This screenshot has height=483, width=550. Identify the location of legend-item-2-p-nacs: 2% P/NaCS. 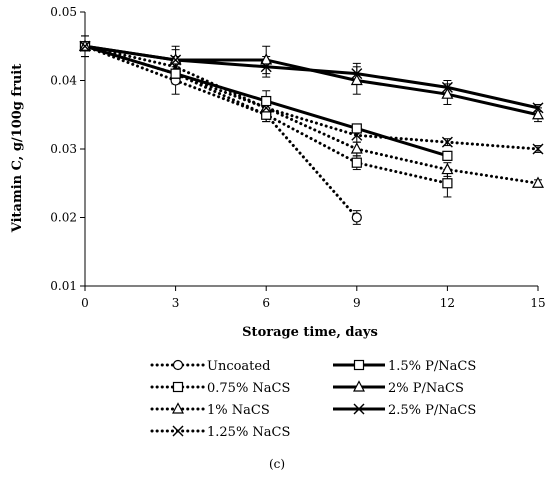
(398, 388).